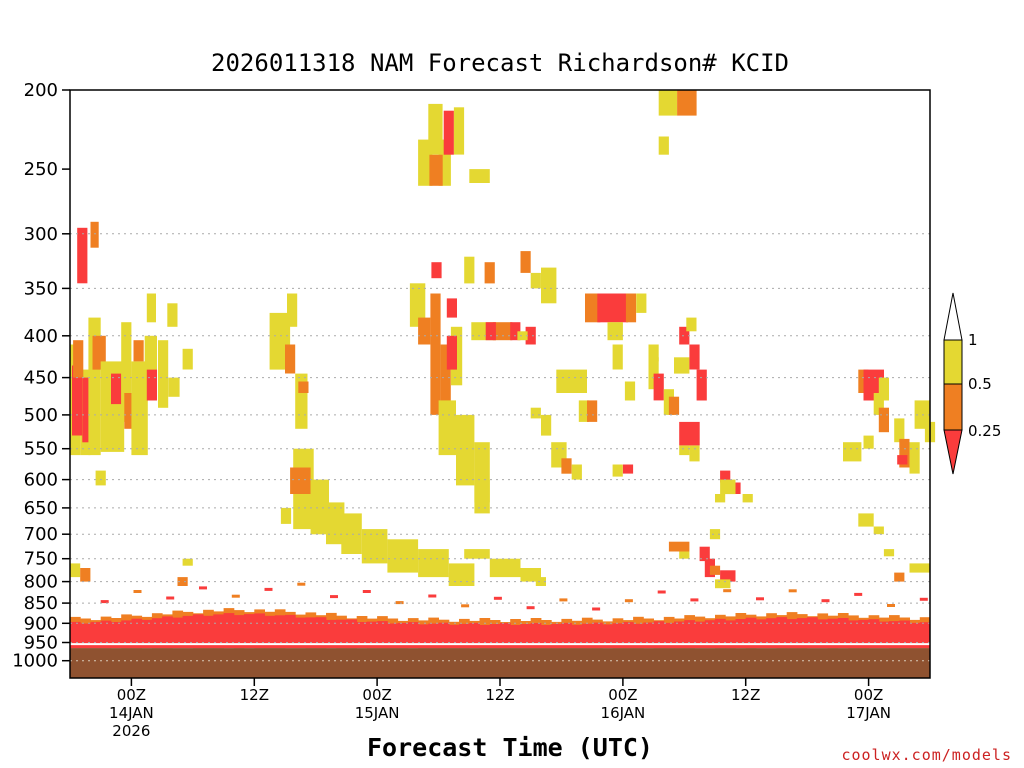 The width and height of the screenshot is (1024, 768). Describe the element at coordinates (41, 336) in the screenshot. I see `y-tick-label: 400` at that location.